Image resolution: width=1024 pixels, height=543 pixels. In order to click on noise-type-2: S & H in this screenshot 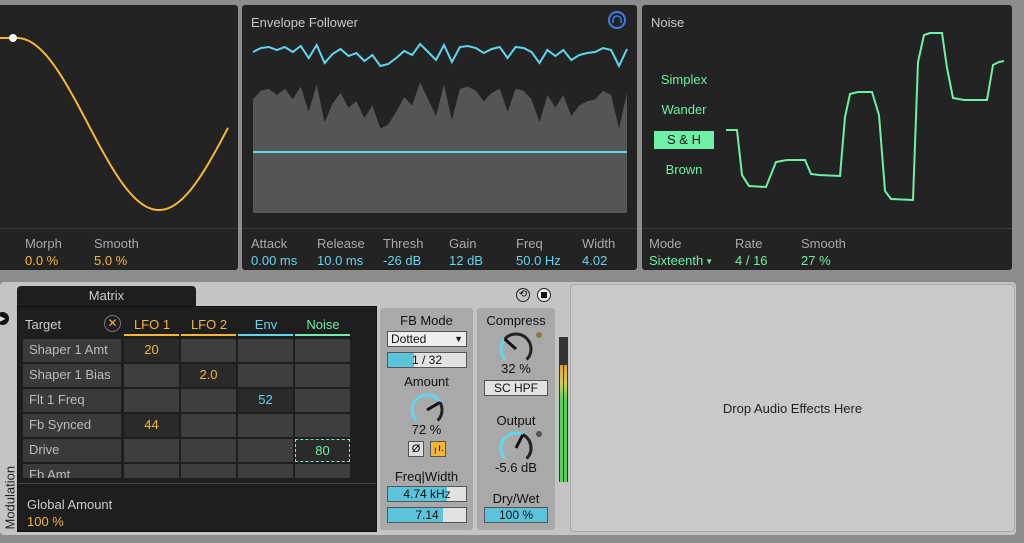, I will do `click(684, 140)`.